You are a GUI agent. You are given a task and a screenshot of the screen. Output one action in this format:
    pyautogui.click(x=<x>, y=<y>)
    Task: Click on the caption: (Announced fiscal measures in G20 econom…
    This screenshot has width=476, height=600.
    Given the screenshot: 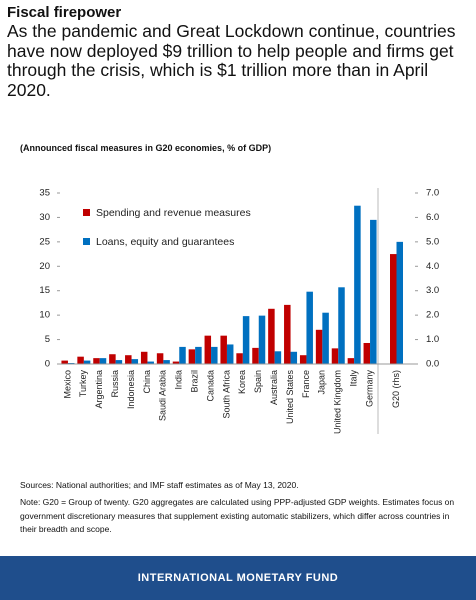 What is the action you would take?
    pyautogui.click(x=146, y=148)
    